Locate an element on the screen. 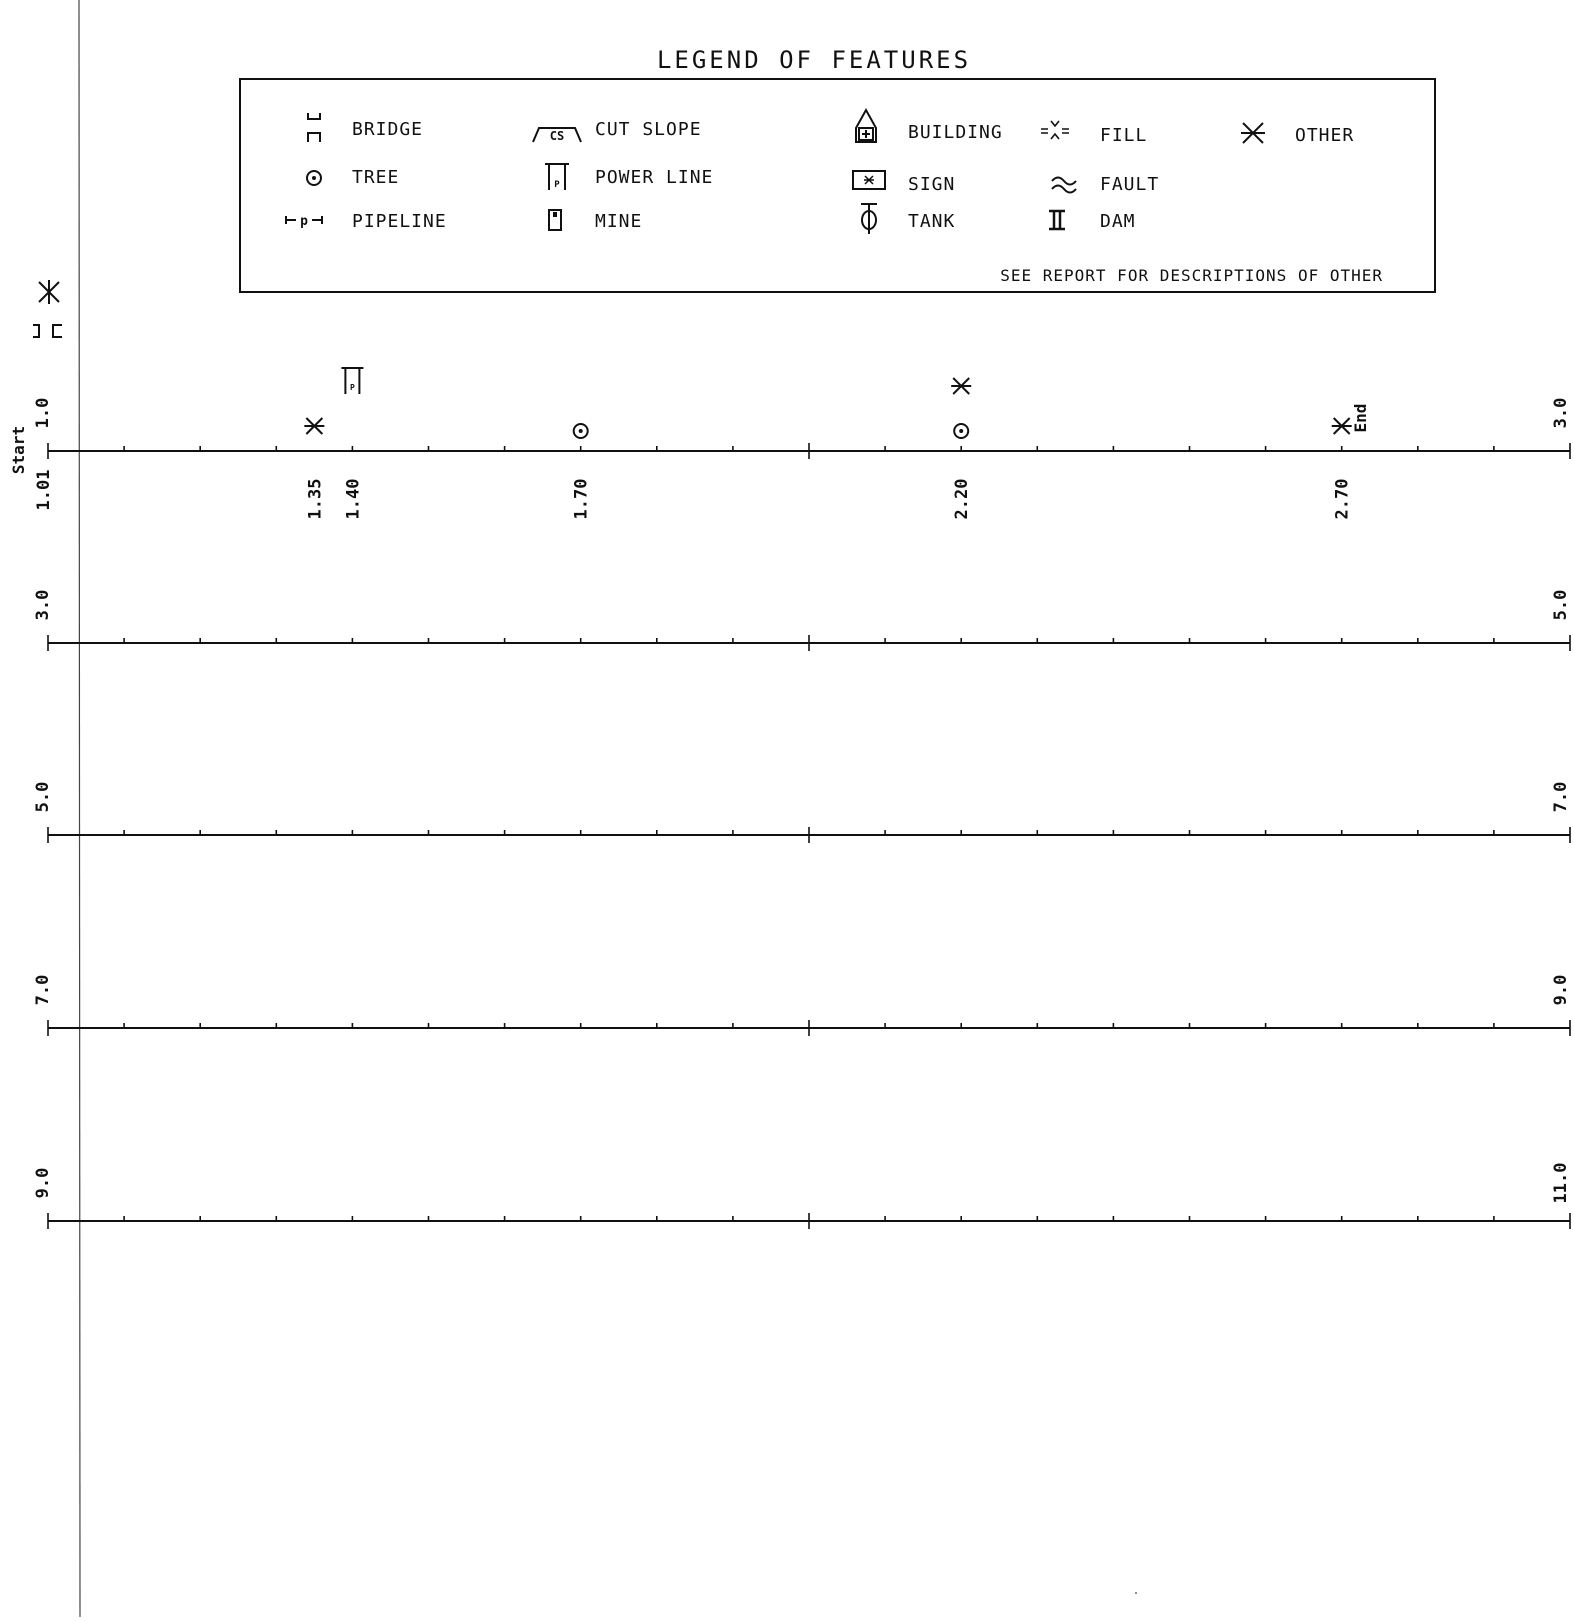 Image resolution: width=1575 pixels, height=1622 pixels. legend-item-fill: FILL is located at coordinates (1094, 133).